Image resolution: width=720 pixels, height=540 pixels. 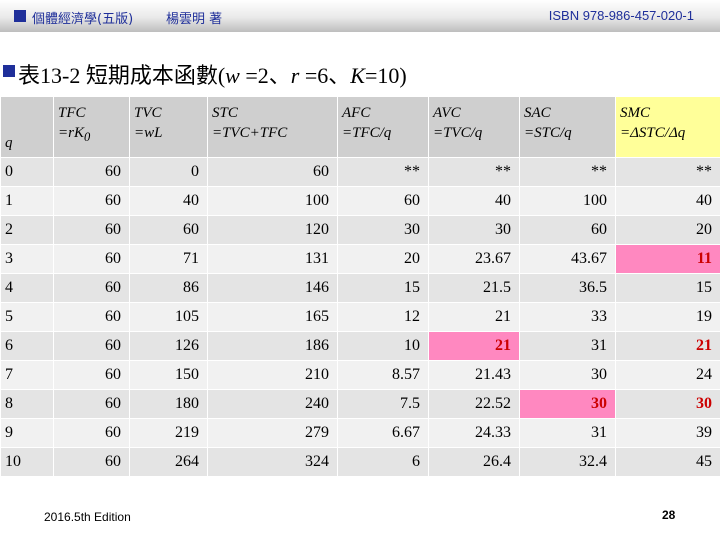 What do you see at coordinates (474, 433) in the screenshot?
I see `cell-avc: 24.33` at bounding box center [474, 433].